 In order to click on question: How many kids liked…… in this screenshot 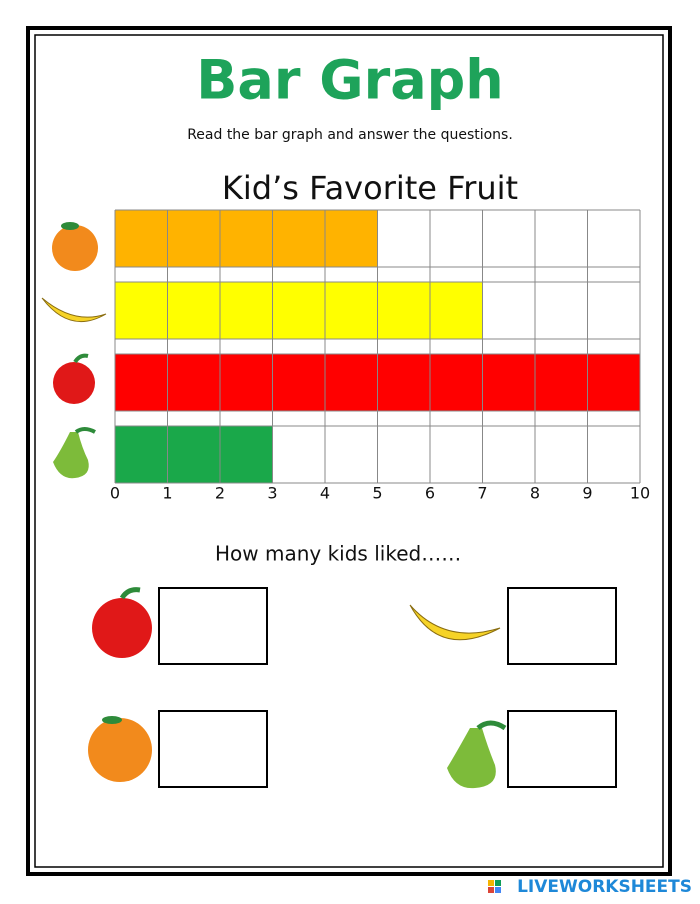, I will do `click(338, 554)`.